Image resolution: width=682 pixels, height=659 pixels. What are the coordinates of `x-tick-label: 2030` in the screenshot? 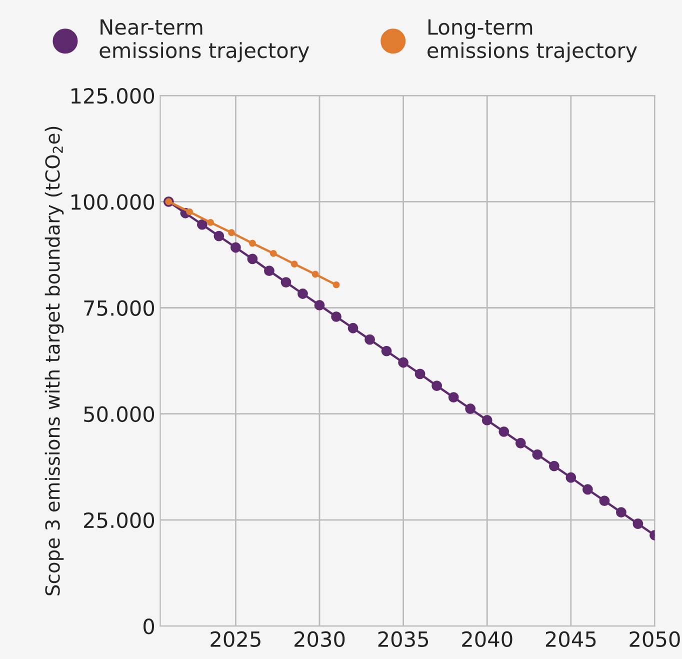 It's located at (319, 639).